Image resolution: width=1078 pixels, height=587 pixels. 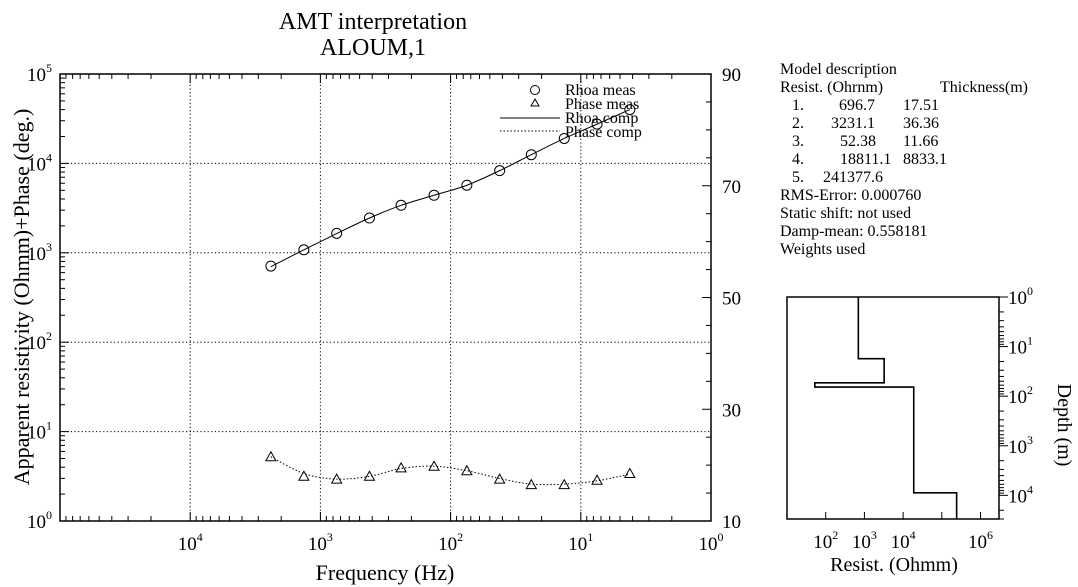 What do you see at coordinates (190, 542) in the screenshot?
I see `x-tick-label: 10⁴` at bounding box center [190, 542].